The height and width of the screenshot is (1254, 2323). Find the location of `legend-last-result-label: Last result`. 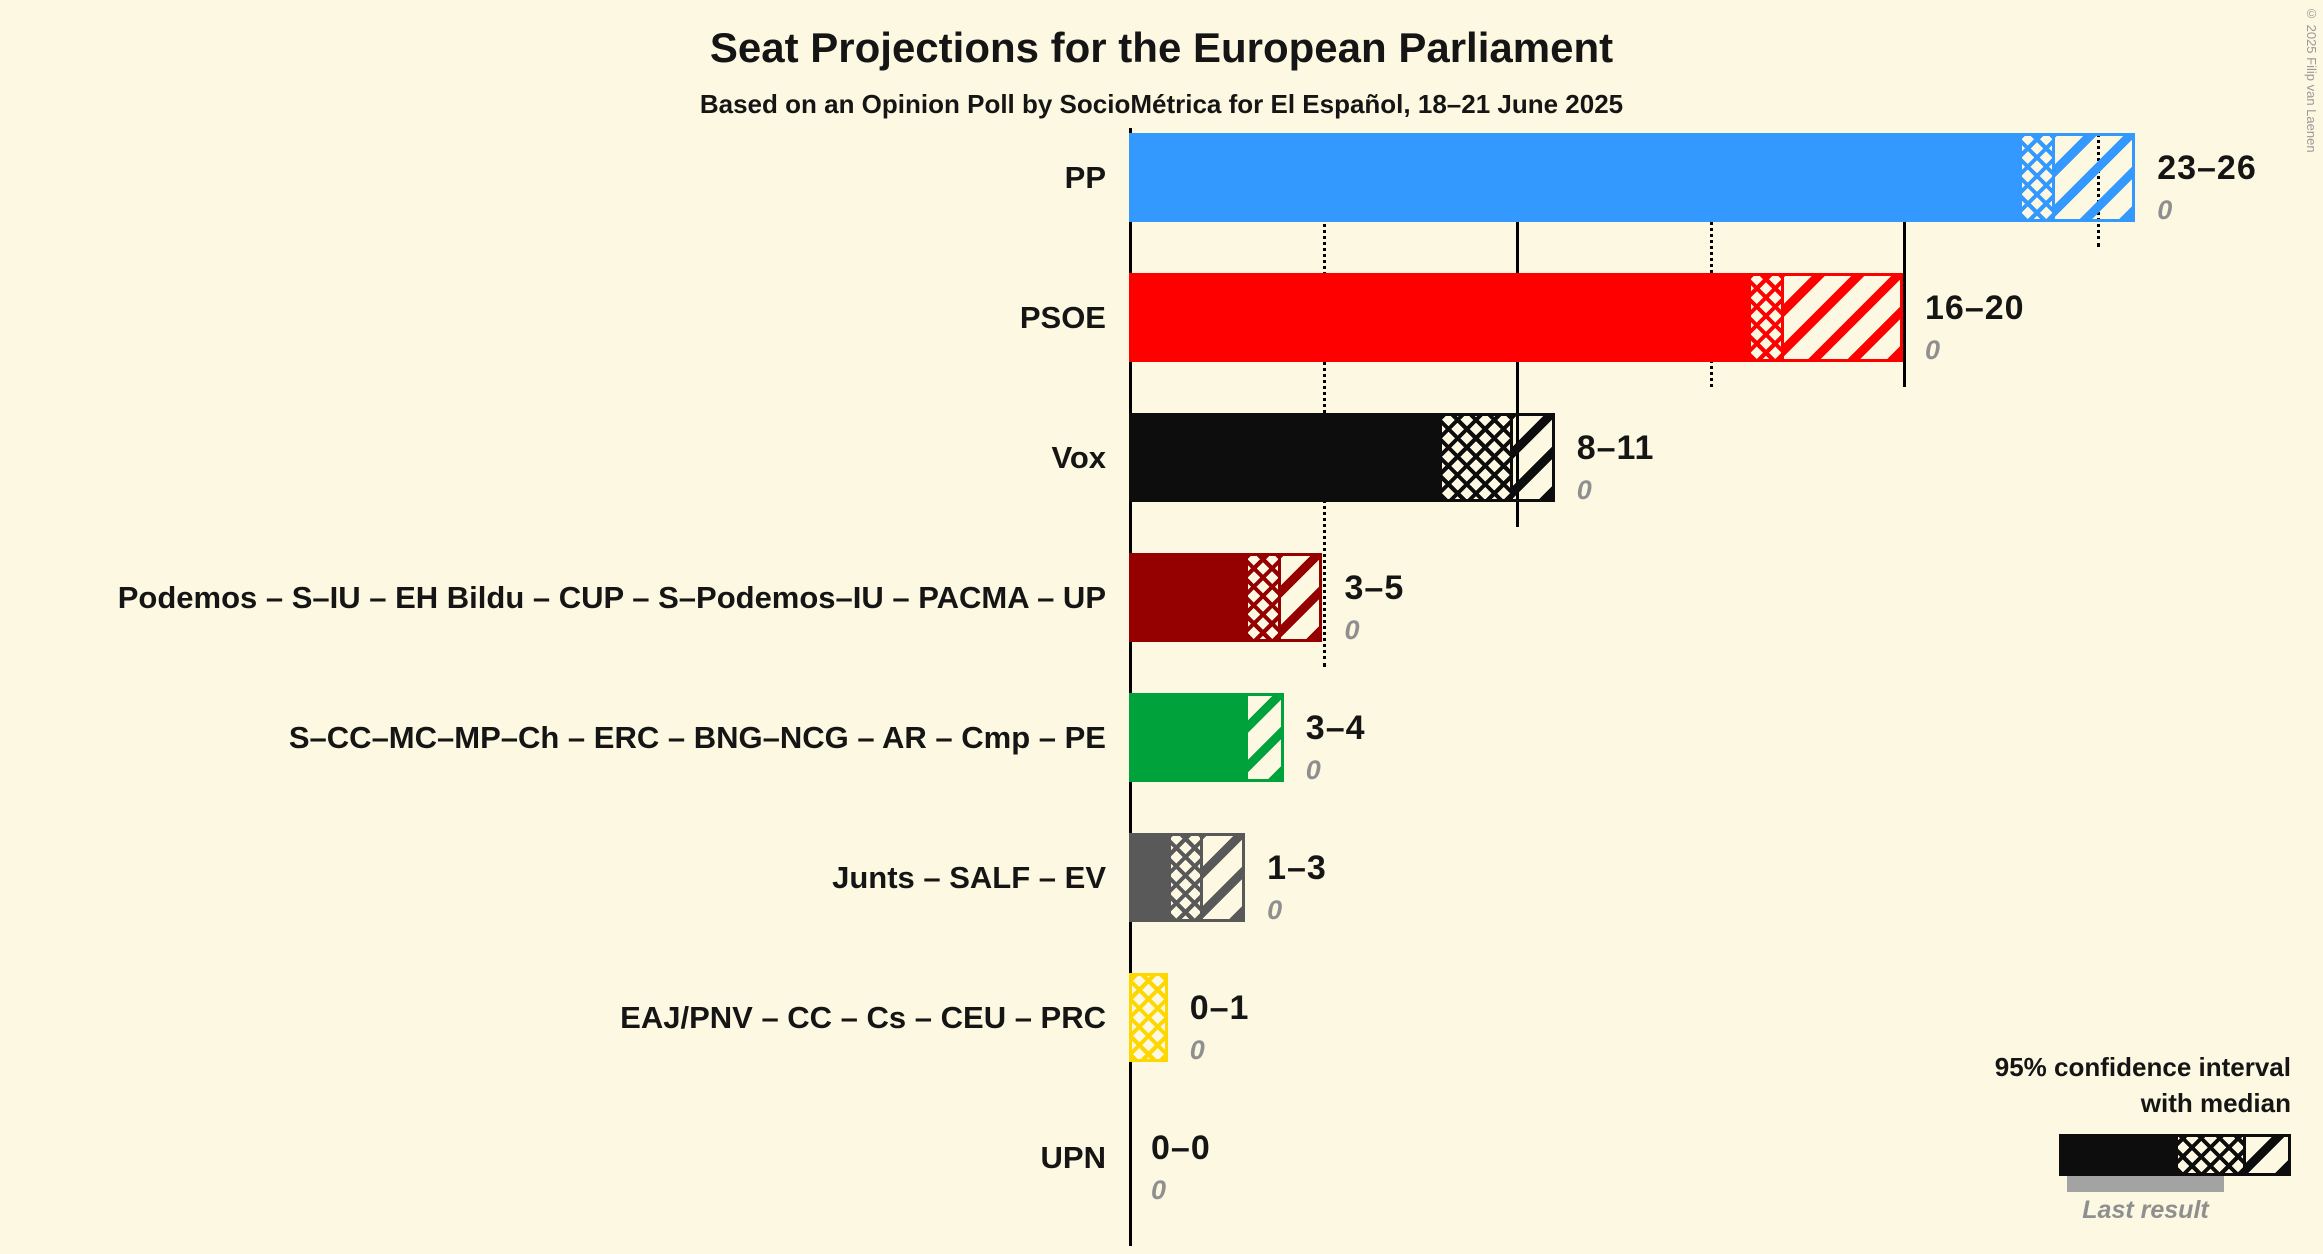

legend-last-result-label: Last result is located at coordinates (2145, 1210).